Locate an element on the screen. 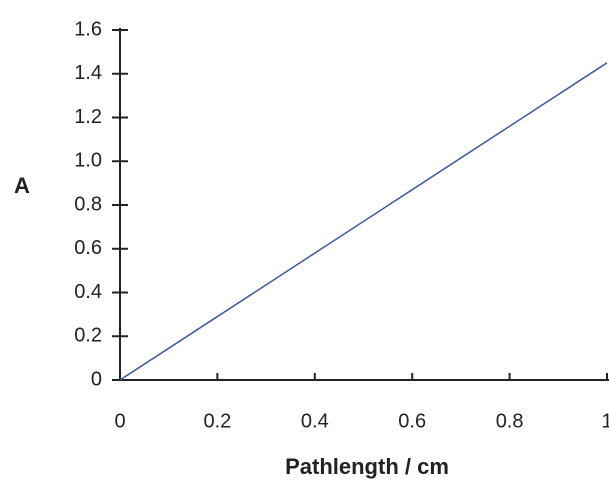 Image resolution: width=609 pixels, height=490 pixels. y-tick-label: 0.4 is located at coordinates (88, 292).